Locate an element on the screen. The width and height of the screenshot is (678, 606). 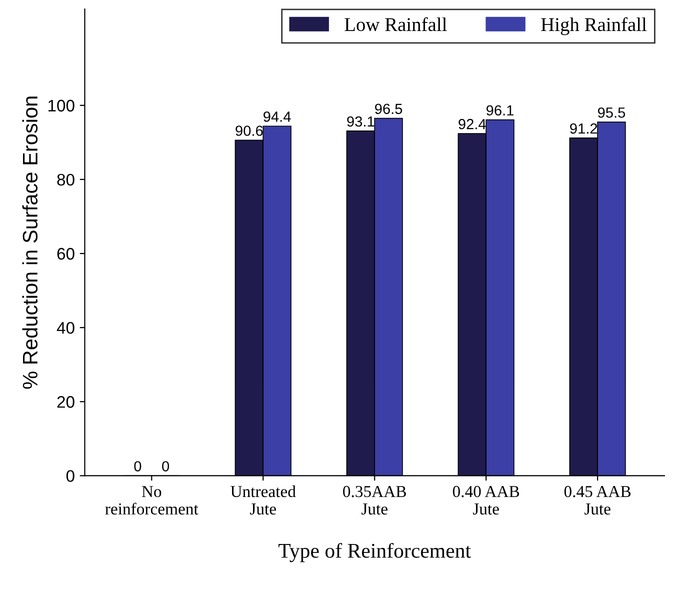
data-label: 94.4 is located at coordinates (277, 117).